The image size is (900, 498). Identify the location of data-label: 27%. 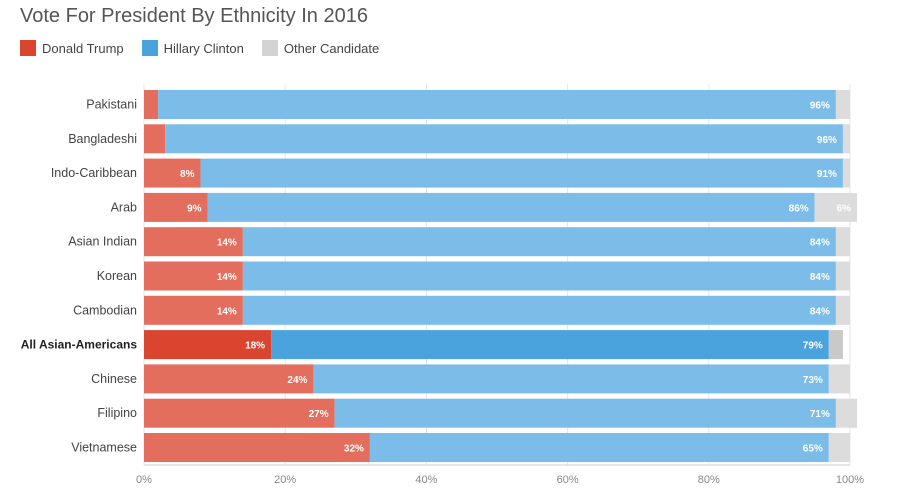
(319, 414).